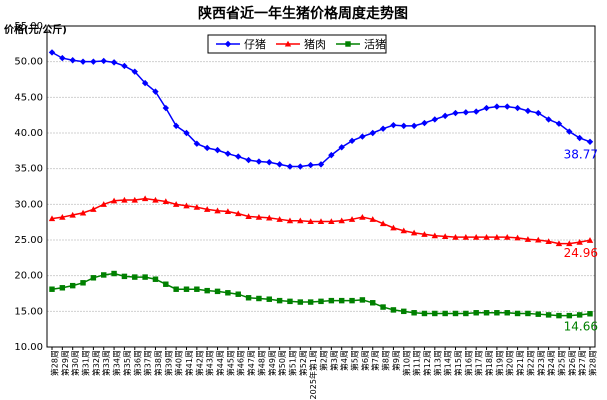  I want to click on y-tick-label: 35.00, so click(28, 169).